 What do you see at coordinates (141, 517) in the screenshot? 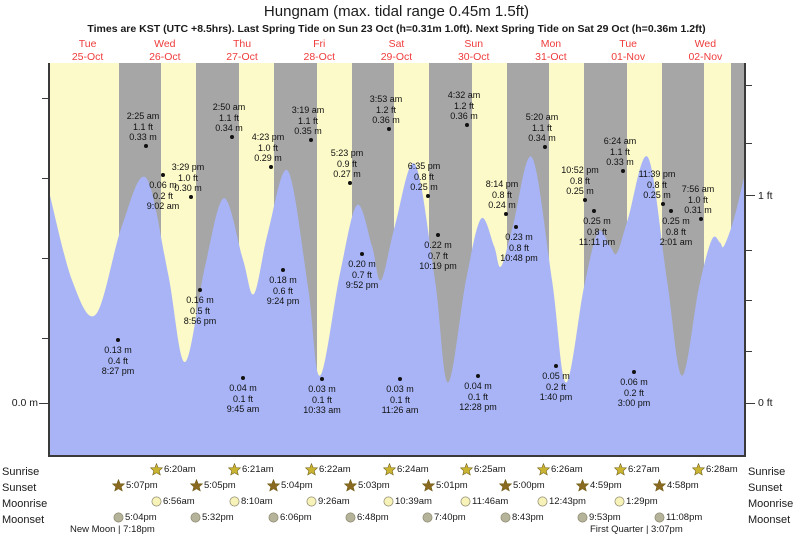
I see `moonset-entry-time: 5:04pm` at bounding box center [141, 517].